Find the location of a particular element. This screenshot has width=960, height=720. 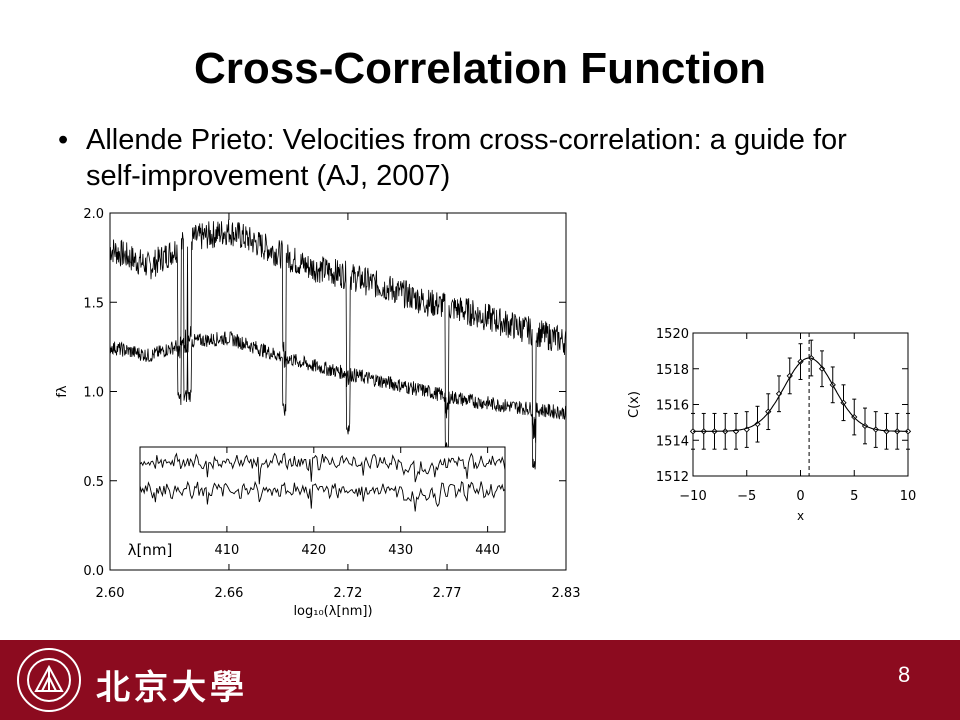

ccf-x-tick-label: −10 is located at coordinates (692, 496).